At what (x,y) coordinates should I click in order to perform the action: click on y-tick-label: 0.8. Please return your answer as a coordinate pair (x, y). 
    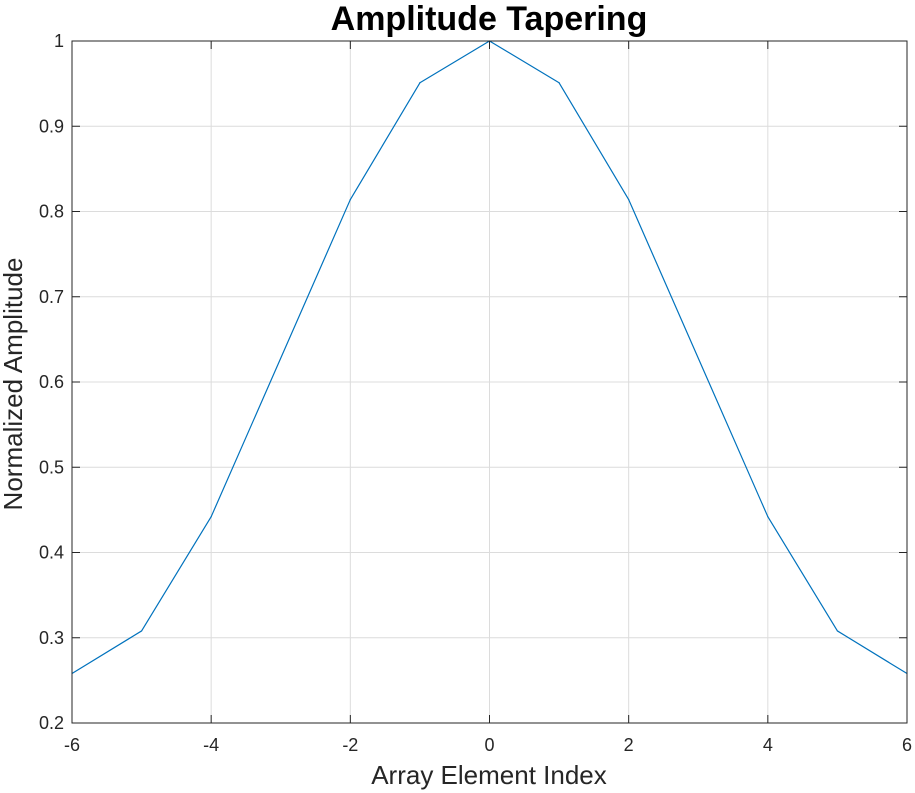
    Looking at the image, I should click on (51, 212).